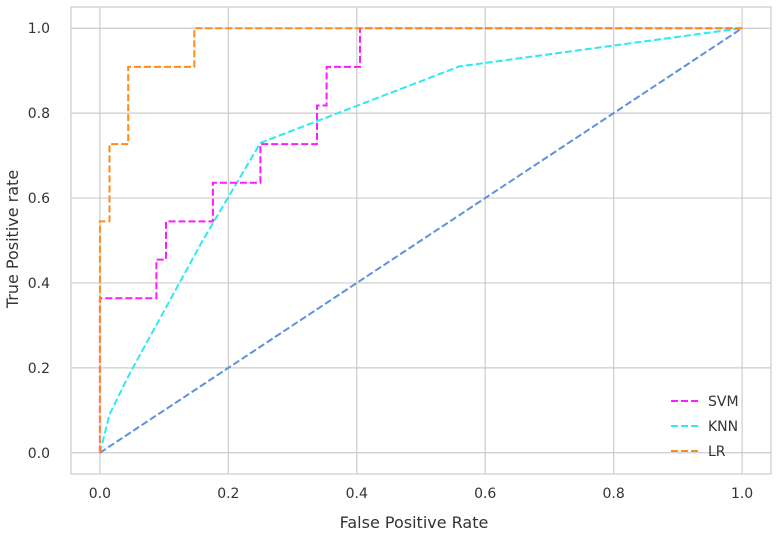 This screenshot has height=533, width=777. What do you see at coordinates (39, 29) in the screenshot?
I see `y-tick-label: 1.0` at bounding box center [39, 29].